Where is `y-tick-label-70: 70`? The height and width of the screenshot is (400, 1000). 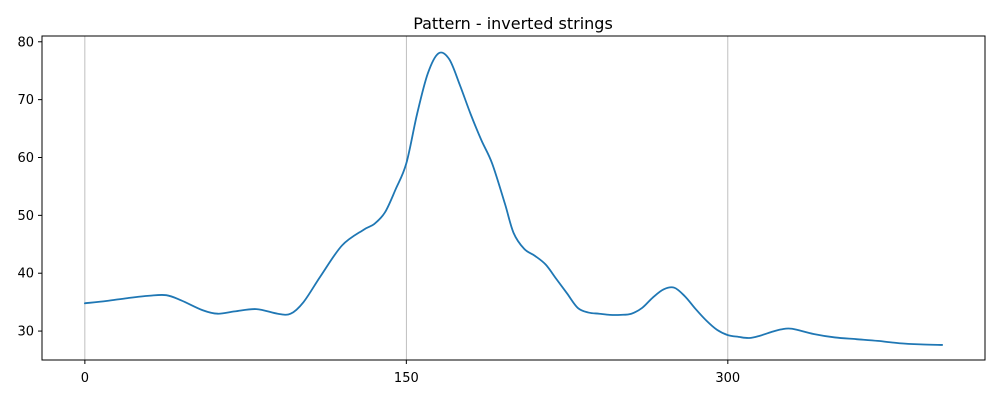 y-tick-label-70: 70 is located at coordinates (25, 100).